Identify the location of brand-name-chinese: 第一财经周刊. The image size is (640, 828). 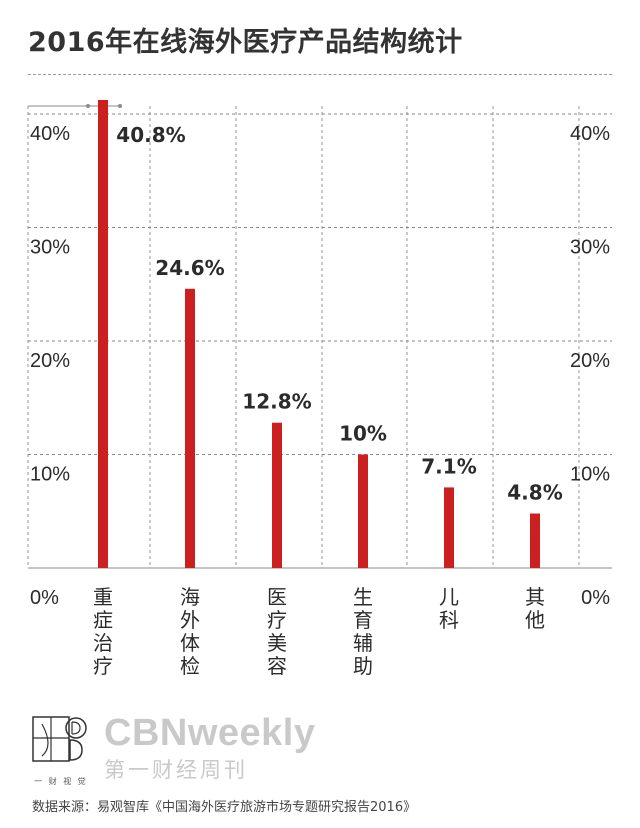
(176, 770).